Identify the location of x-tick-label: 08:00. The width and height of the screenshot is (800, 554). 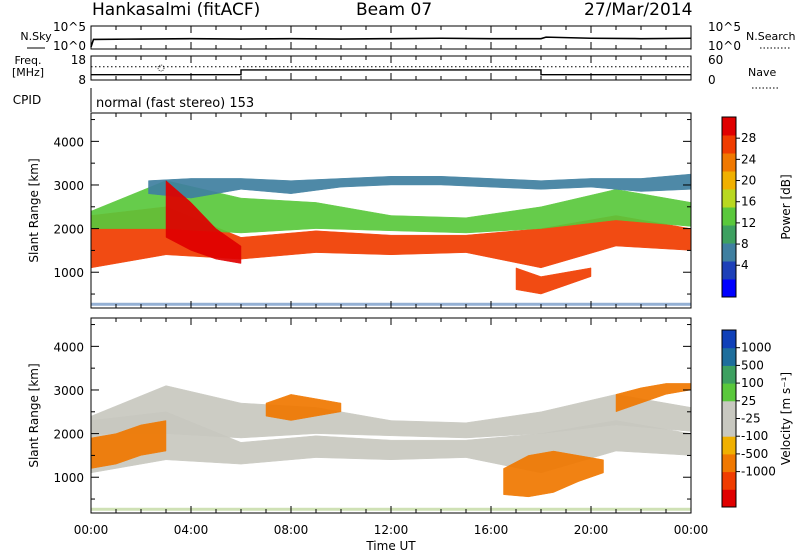
(291, 530).